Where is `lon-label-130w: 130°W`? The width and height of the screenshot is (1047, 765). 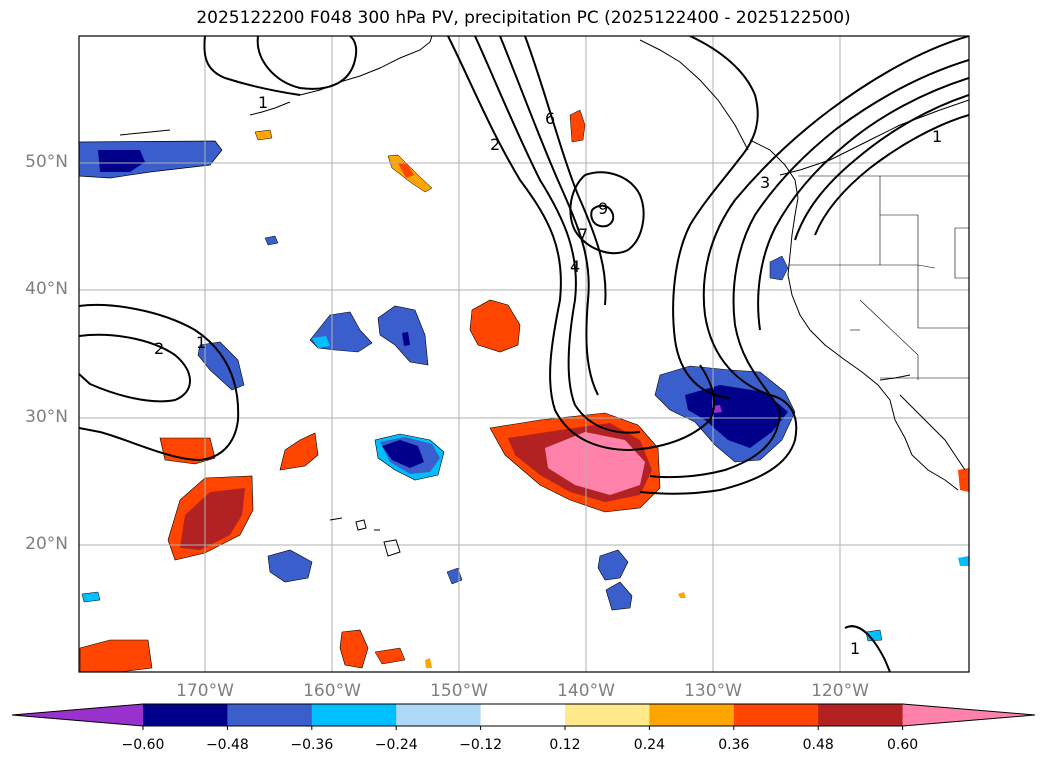 lon-label-130w: 130°W is located at coordinates (713, 691).